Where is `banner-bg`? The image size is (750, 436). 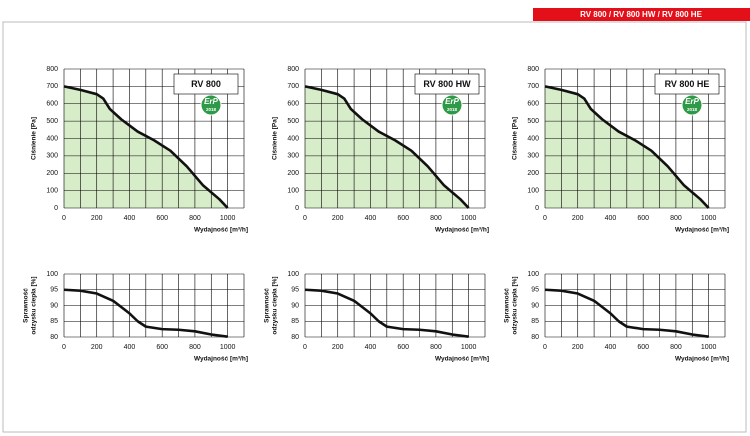
banner-bg is located at coordinates (641, 14).